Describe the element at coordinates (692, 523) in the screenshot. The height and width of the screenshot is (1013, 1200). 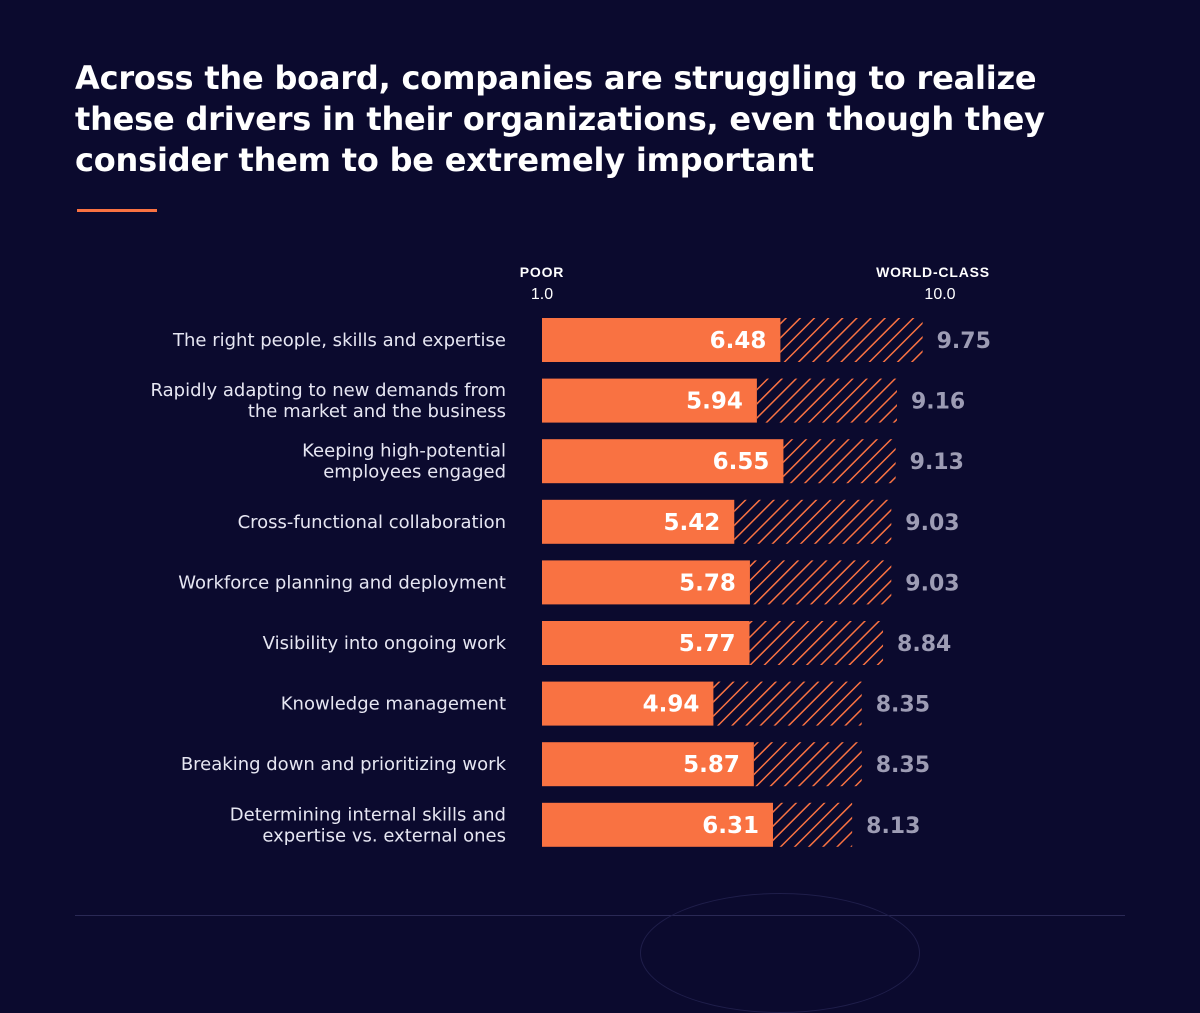
I see `actual-value-label: 5.42` at that location.